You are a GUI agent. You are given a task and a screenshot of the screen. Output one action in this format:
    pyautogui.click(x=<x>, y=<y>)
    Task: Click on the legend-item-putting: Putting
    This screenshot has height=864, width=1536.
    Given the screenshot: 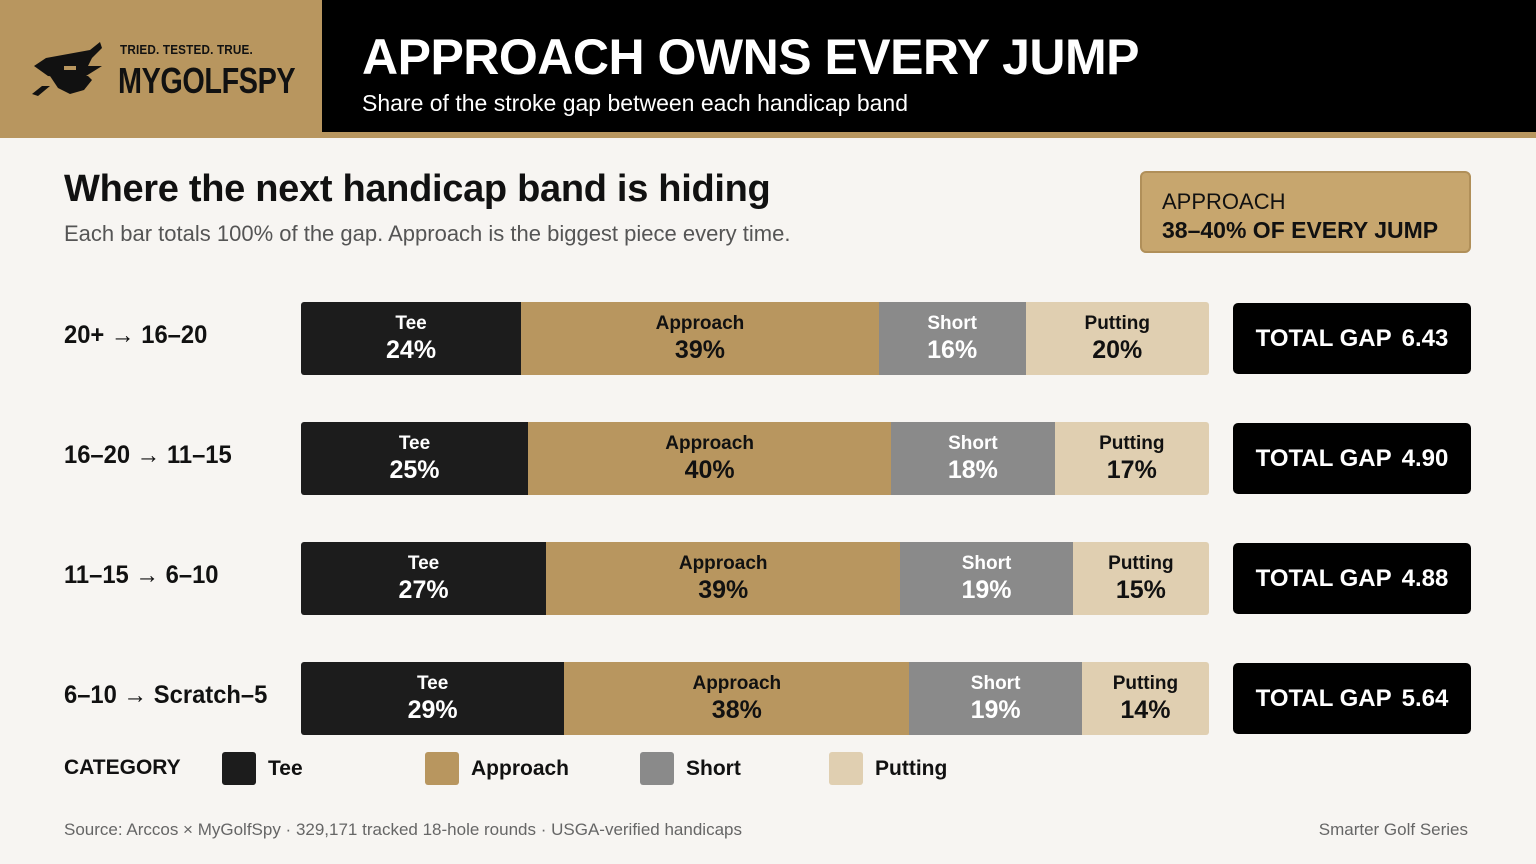 What is the action you would take?
    pyautogui.click(x=888, y=768)
    